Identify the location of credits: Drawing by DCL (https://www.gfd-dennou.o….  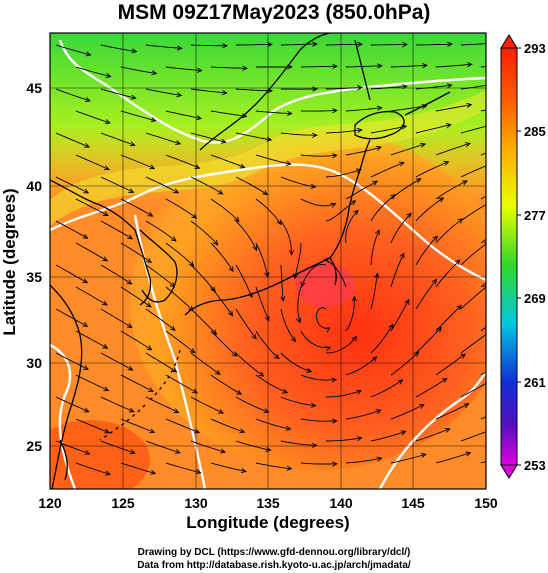
(274, 559).